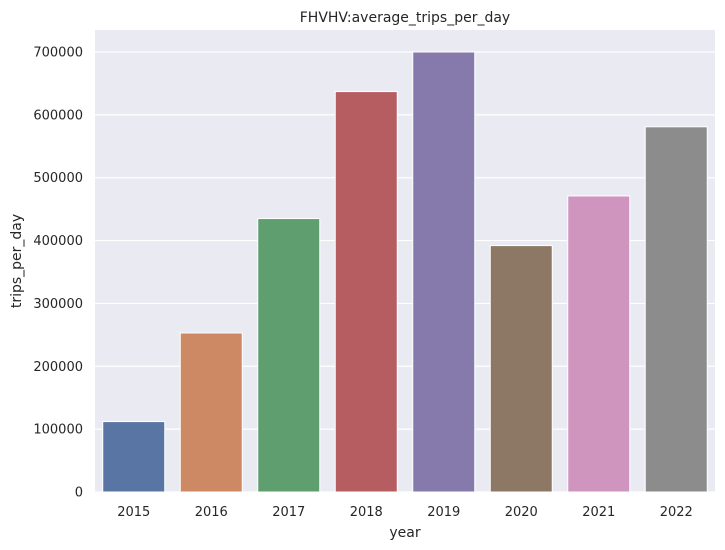  I want to click on bar-2015, so click(134, 457).